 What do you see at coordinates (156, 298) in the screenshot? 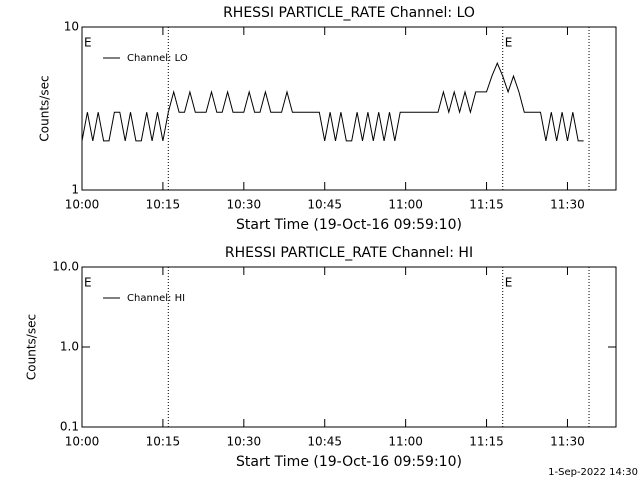
I see `legend-label: Channel: HI` at bounding box center [156, 298].